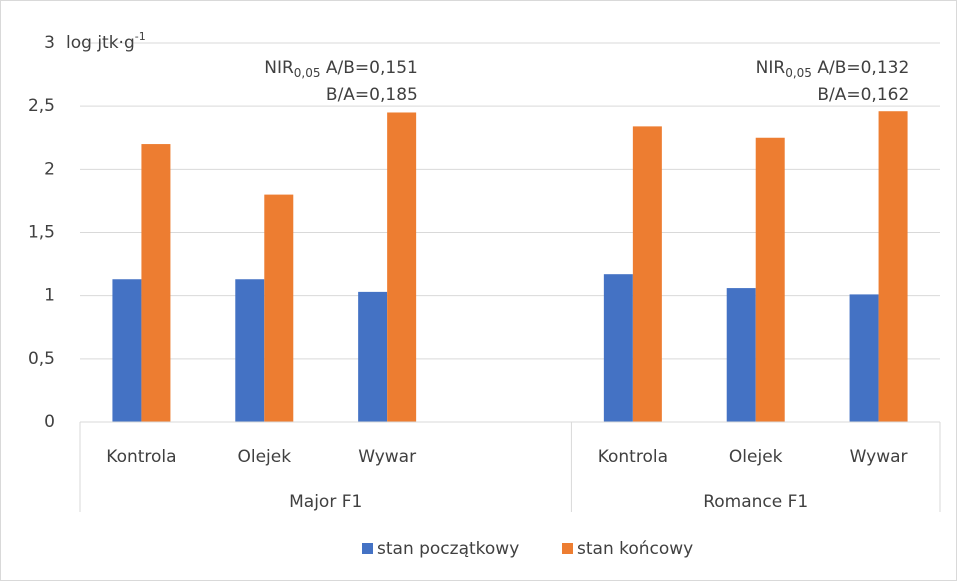 This screenshot has width=957, height=581. I want to click on y-tick-label: 1, so click(49, 296).